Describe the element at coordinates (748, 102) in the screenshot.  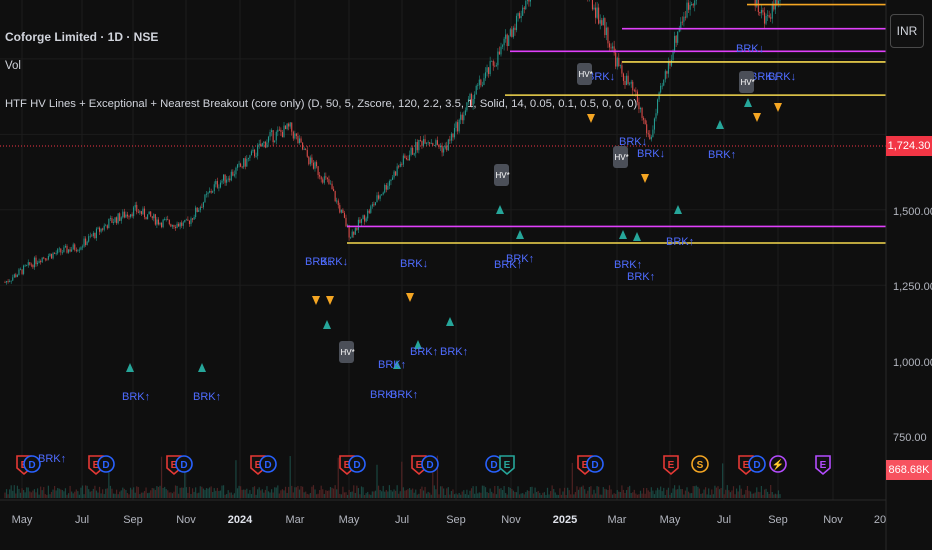
I see `breakout-up-marker` at that location.